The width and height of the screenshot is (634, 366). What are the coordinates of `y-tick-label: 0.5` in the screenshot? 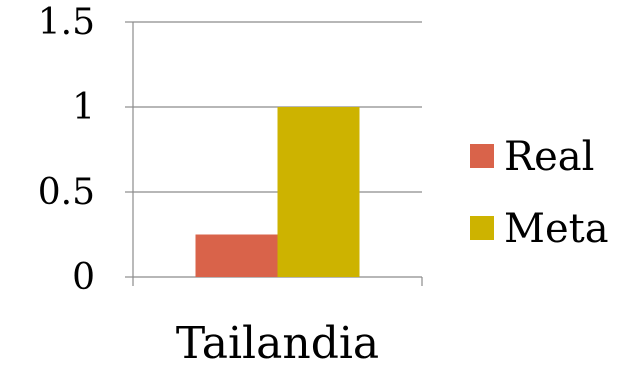 It's located at (66, 192).